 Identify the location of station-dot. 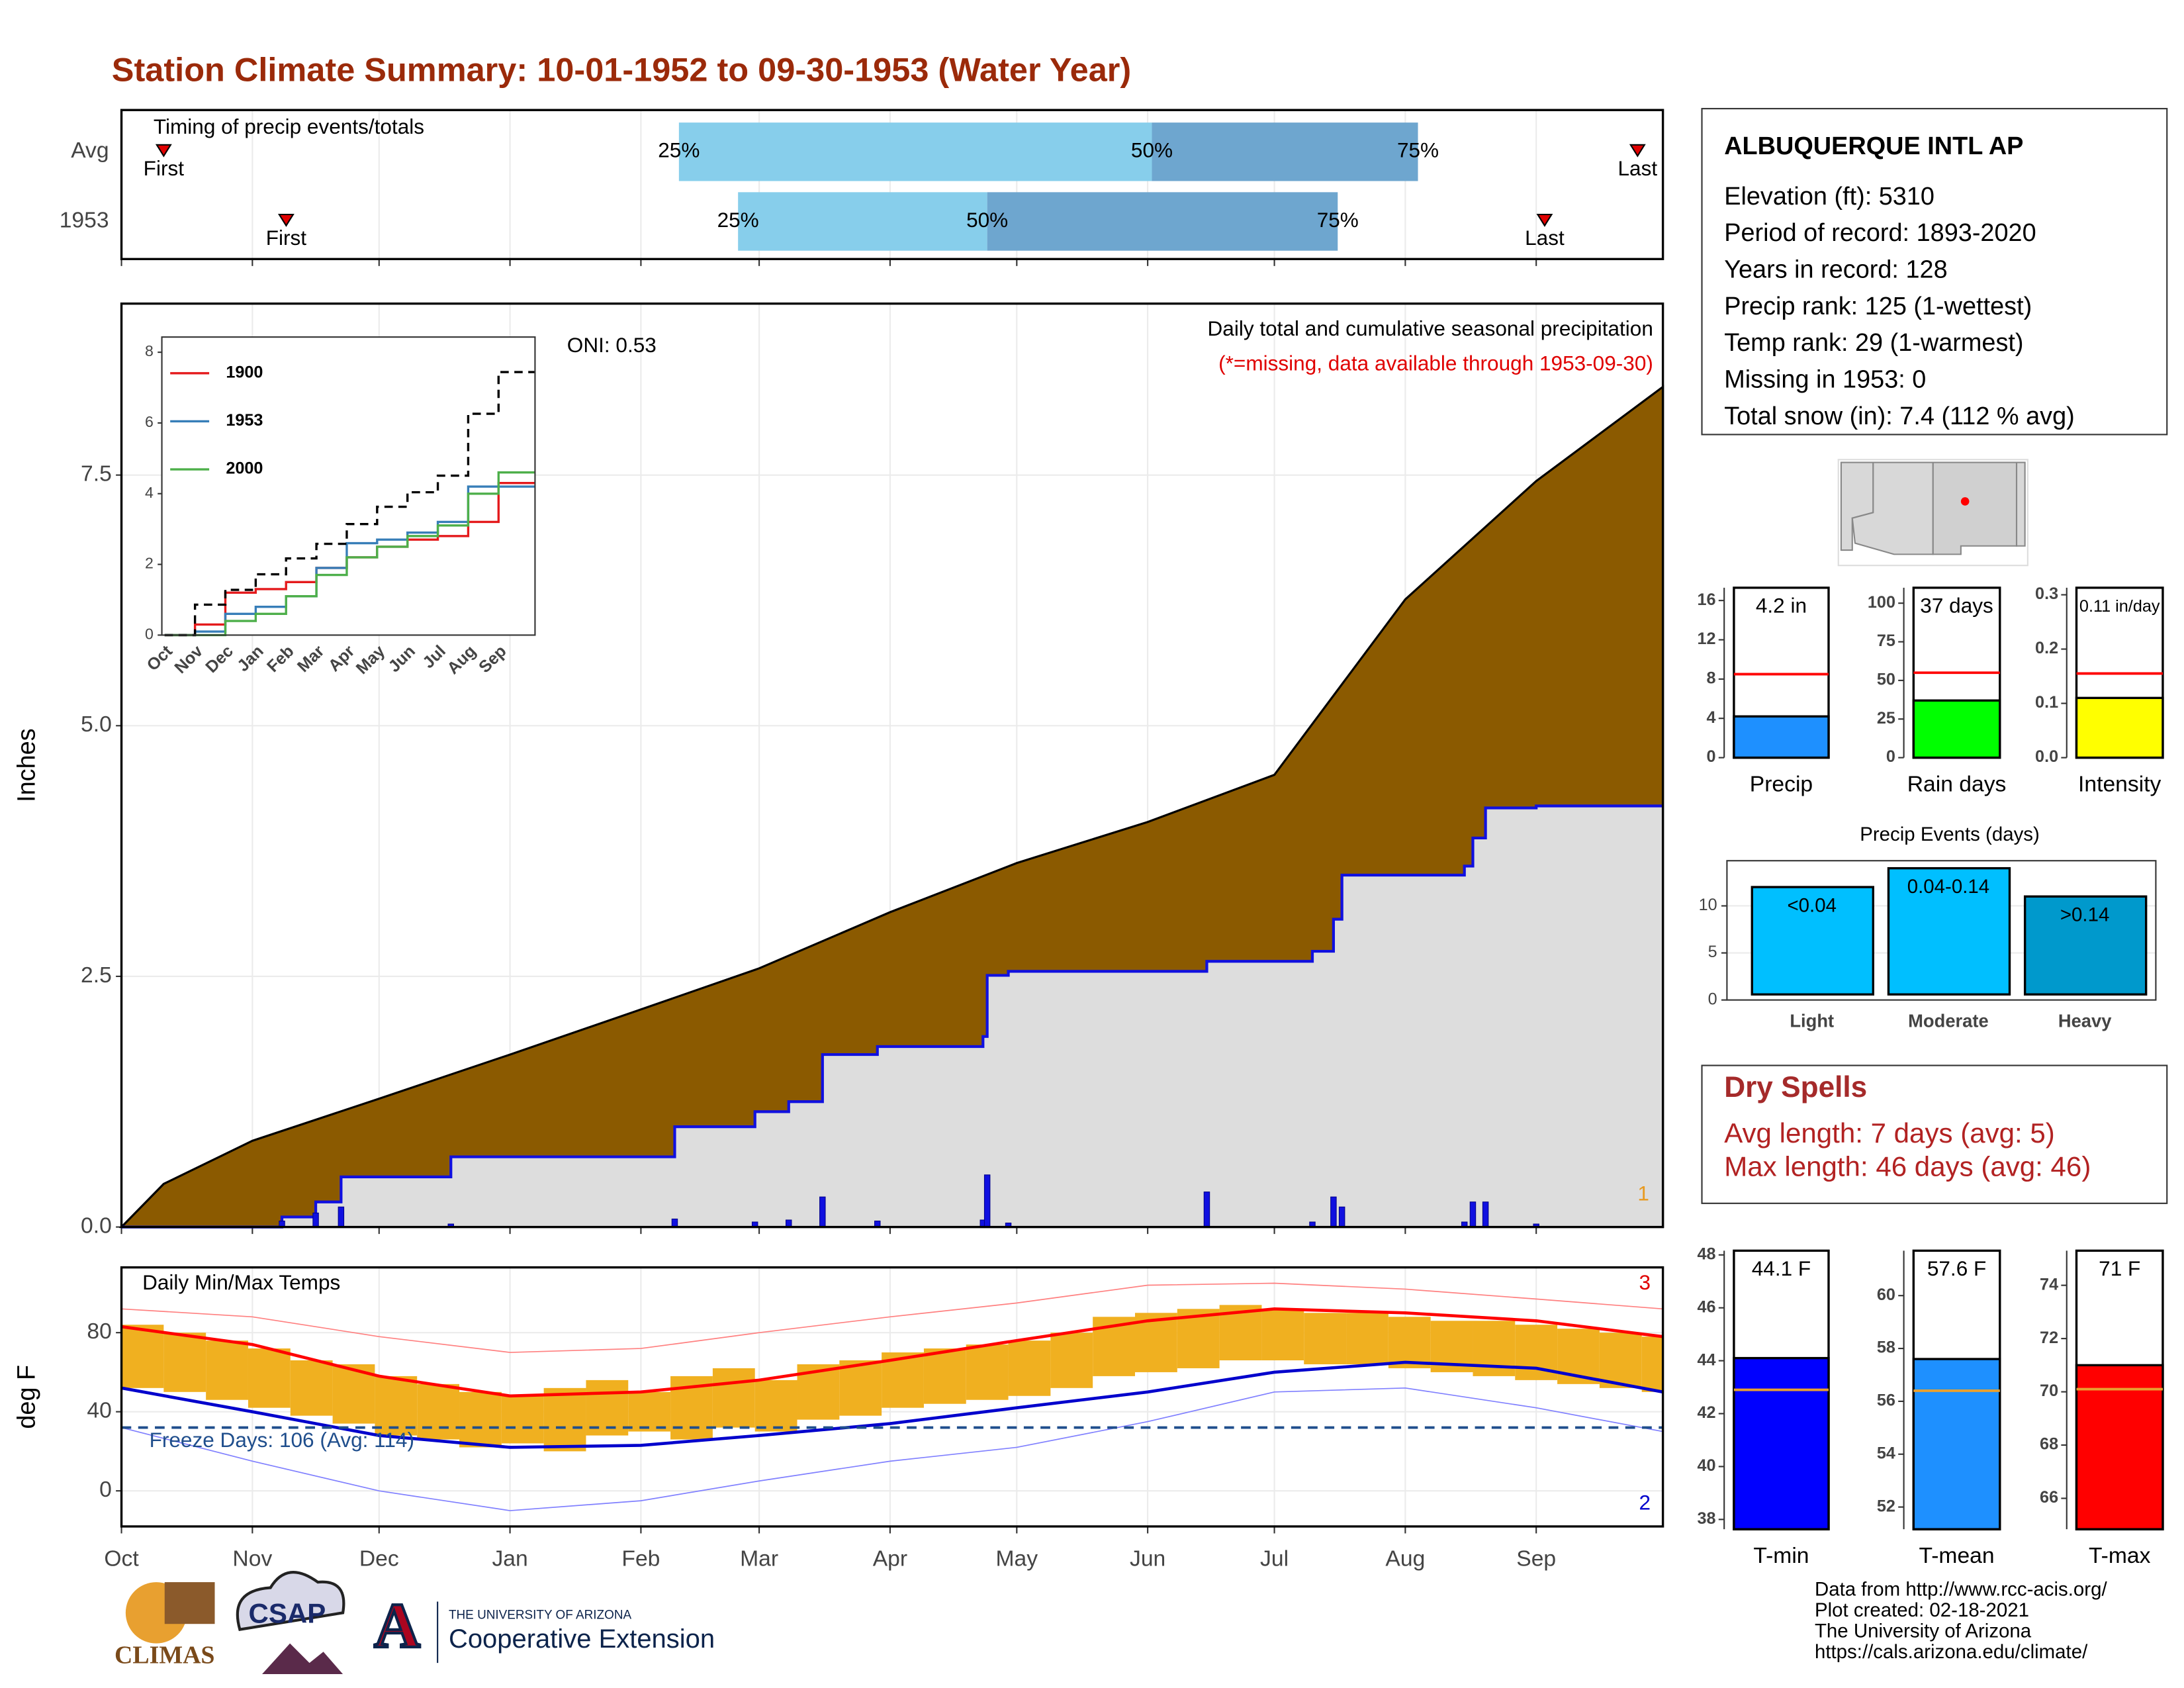
(1965, 501).